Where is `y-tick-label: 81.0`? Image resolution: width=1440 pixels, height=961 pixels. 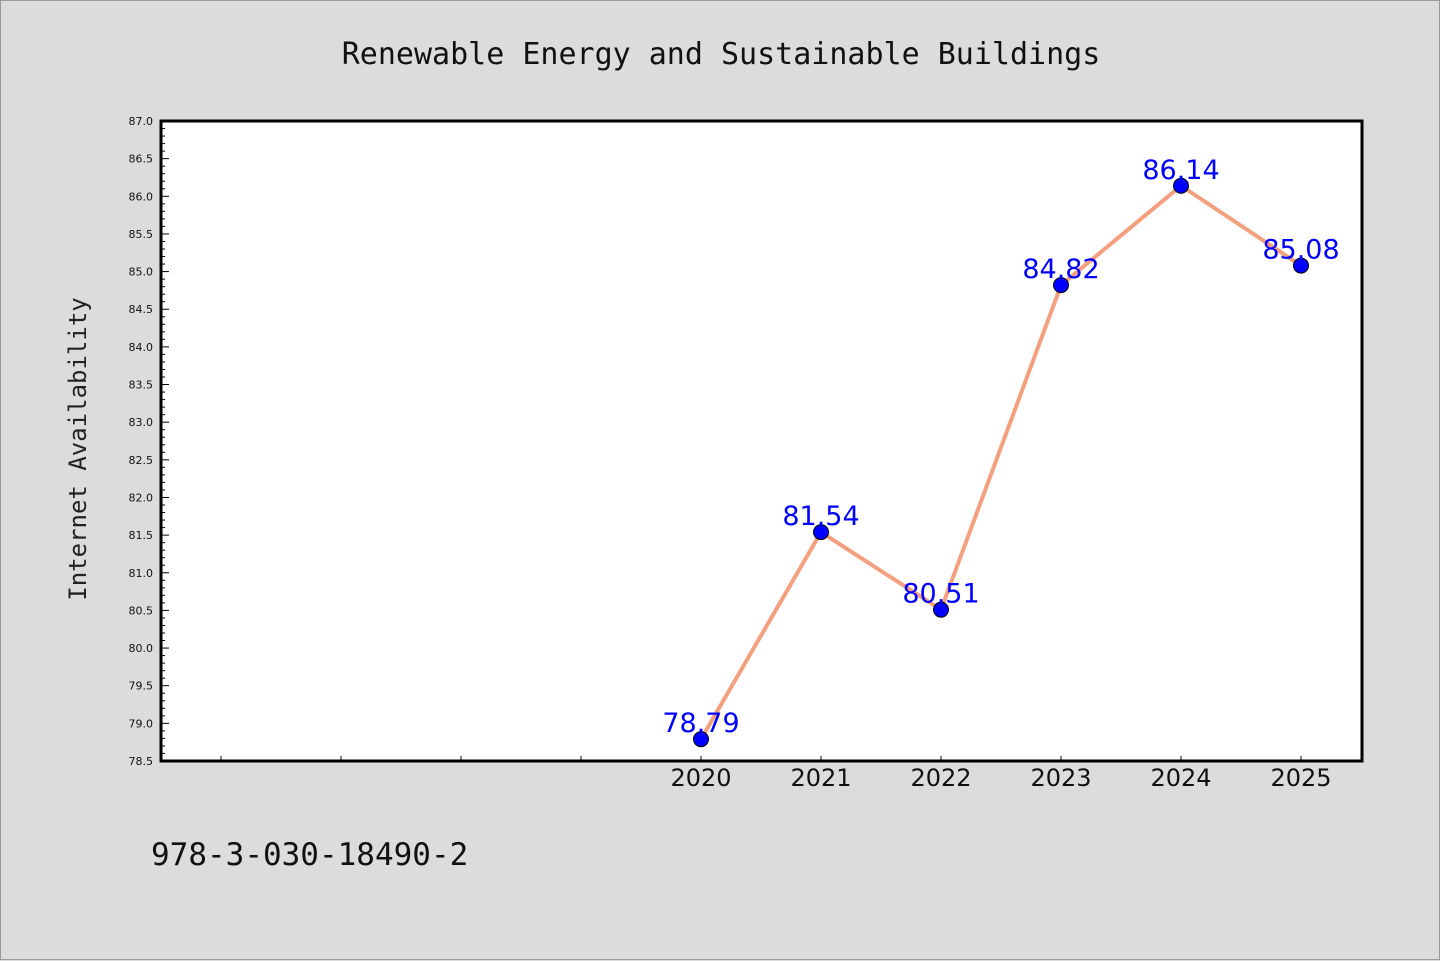
y-tick-label: 81.0 is located at coordinates (141, 573).